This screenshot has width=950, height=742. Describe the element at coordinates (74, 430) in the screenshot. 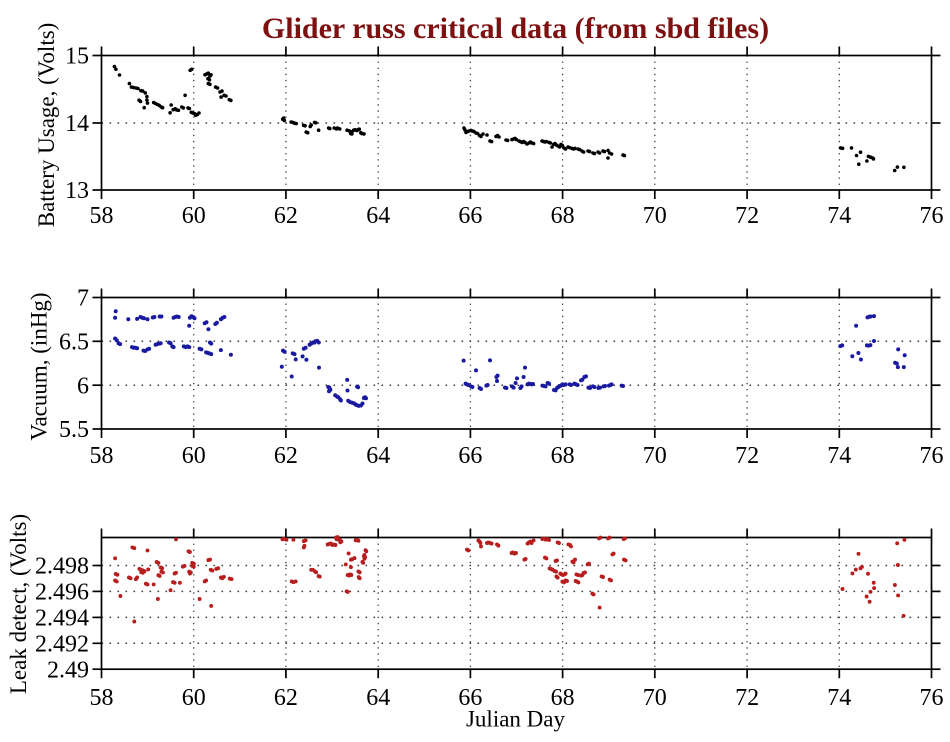

I see `svg-text: 5.5` at that location.